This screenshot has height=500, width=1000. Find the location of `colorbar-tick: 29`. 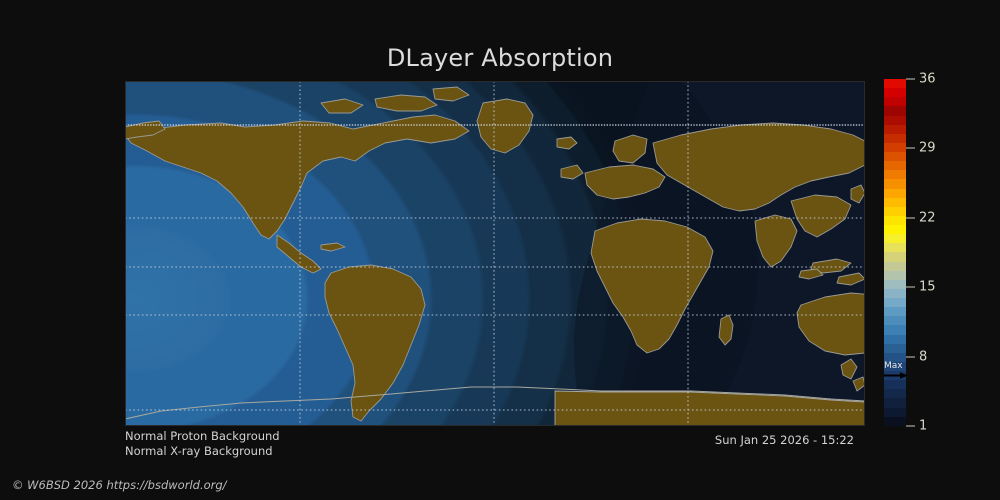

colorbar-tick: 29 is located at coordinates (921, 148).